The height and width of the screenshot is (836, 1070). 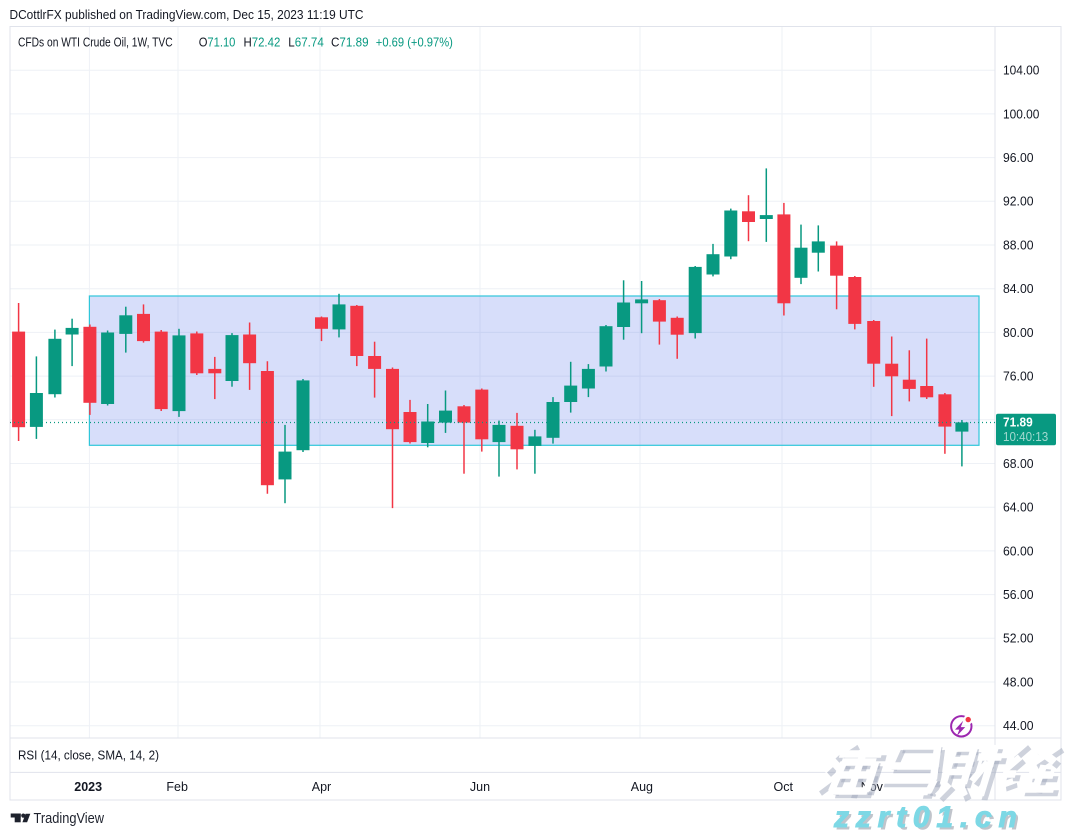 What do you see at coordinates (177, 787) in the screenshot?
I see `svg-text: Feb` at bounding box center [177, 787].